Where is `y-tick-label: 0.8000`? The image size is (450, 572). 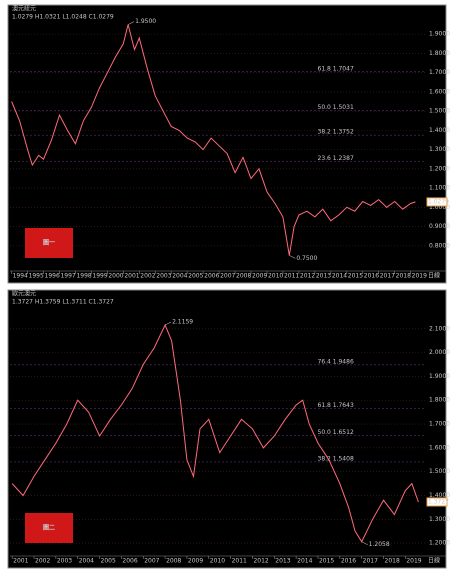
y-tick-label: 0.8000 is located at coordinates (439, 245).